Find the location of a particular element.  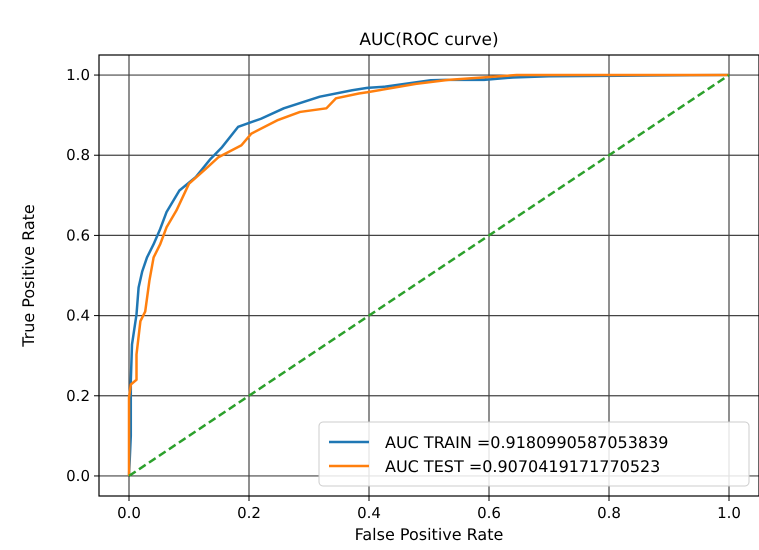

x-tick-label: 1.0 is located at coordinates (729, 513).